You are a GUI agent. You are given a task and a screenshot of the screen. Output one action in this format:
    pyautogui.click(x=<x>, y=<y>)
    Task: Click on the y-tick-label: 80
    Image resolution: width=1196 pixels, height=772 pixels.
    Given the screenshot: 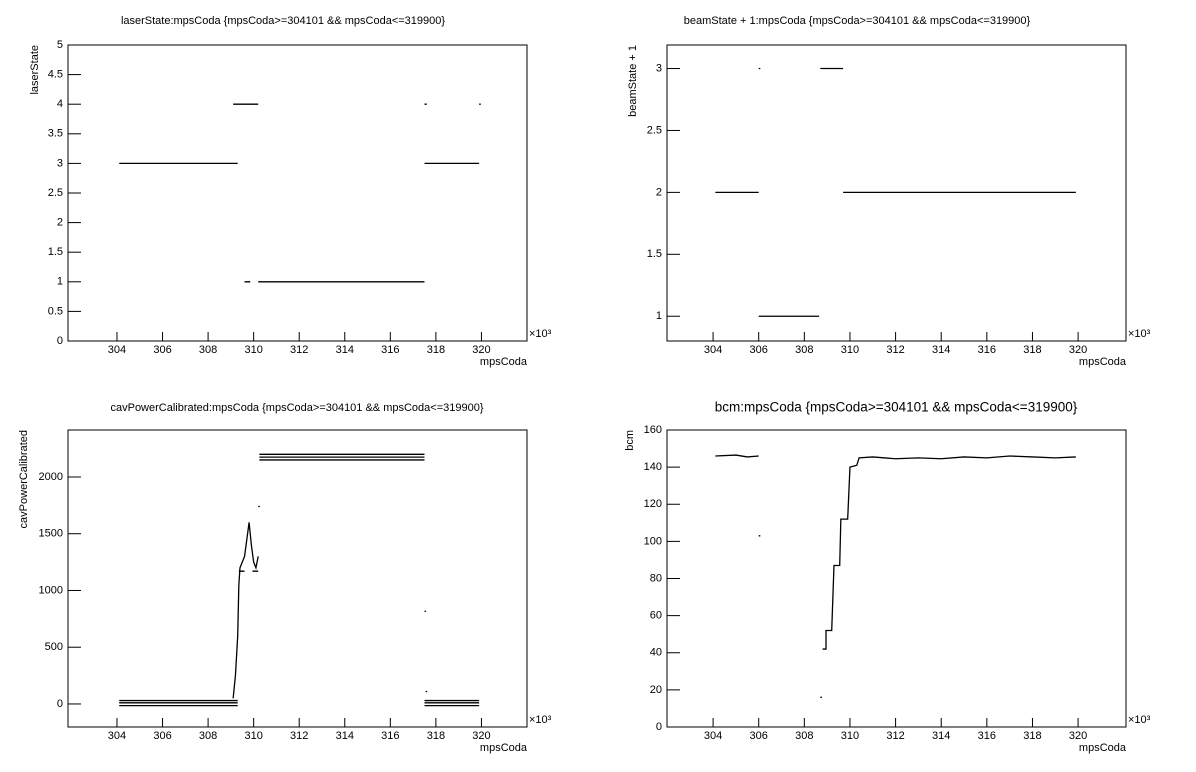 What is the action you would take?
    pyautogui.click(x=656, y=578)
    